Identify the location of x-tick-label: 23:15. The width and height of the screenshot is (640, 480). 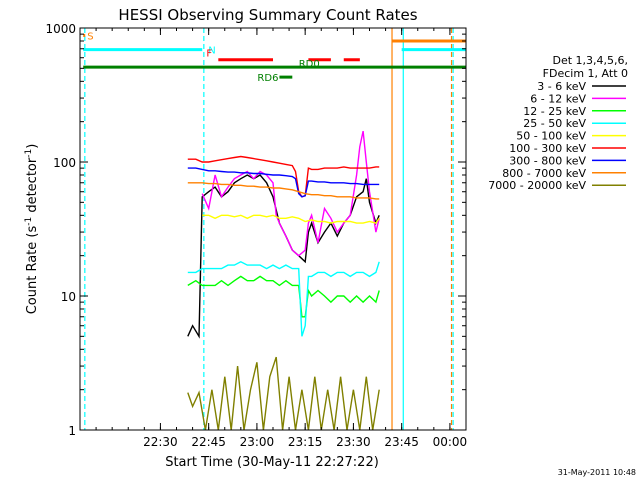
(305, 442).